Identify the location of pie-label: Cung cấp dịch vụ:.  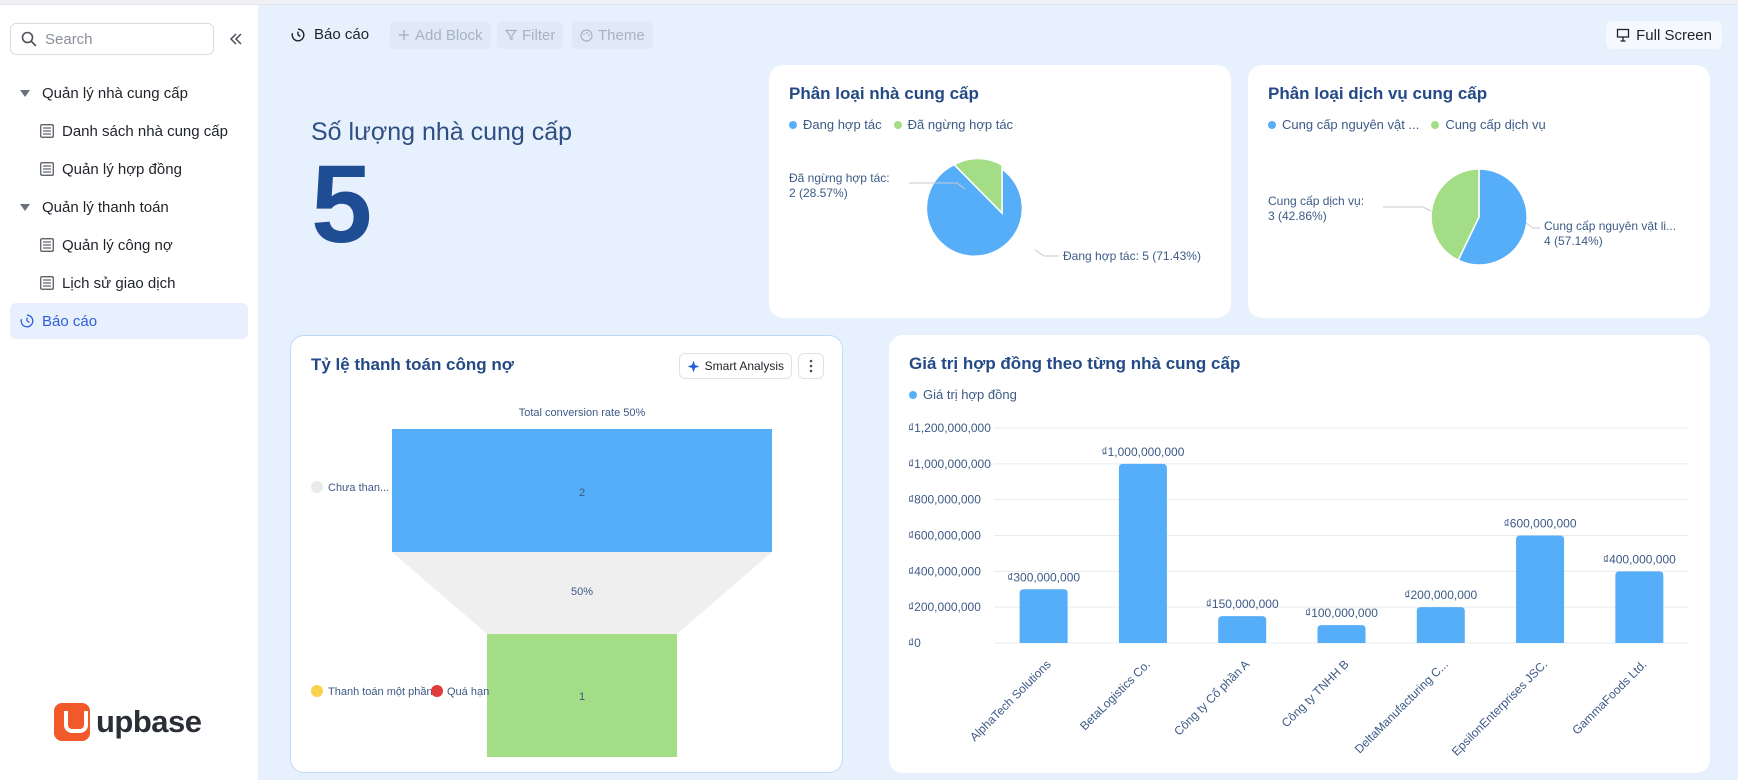
(1316, 201).